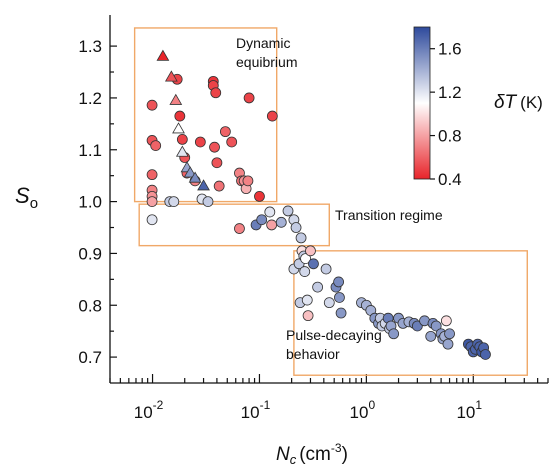  What do you see at coordinates (90, 357) in the screenshot?
I see `y-tick-label: 0.7` at bounding box center [90, 357].